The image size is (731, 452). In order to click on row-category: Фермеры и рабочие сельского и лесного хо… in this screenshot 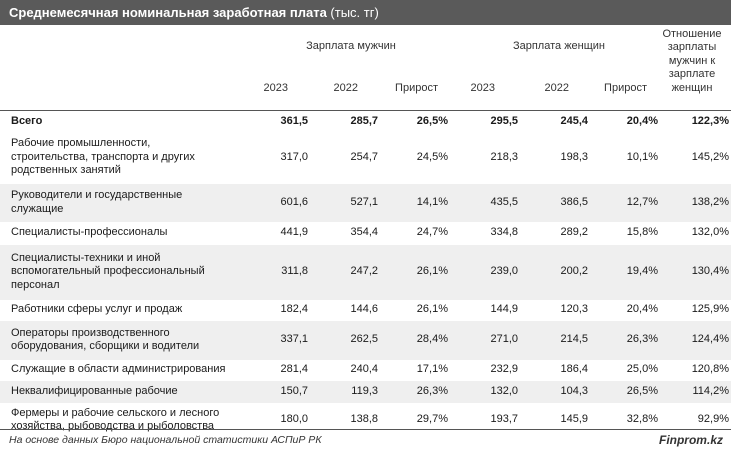, I will do `click(119, 420)`.